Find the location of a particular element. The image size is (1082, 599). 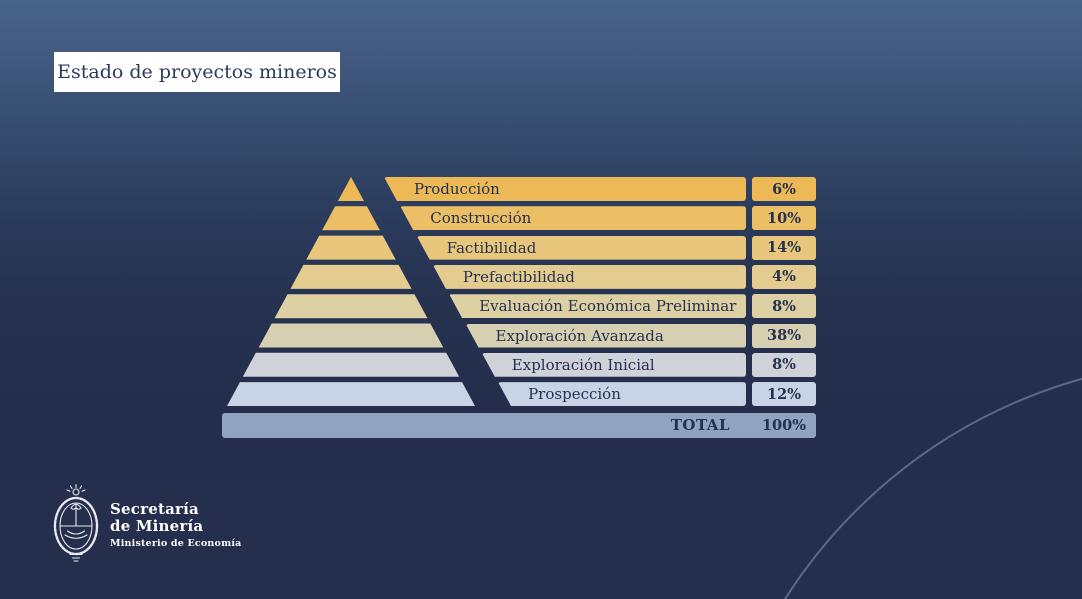

stage-row-value: 38% is located at coordinates (784, 335).